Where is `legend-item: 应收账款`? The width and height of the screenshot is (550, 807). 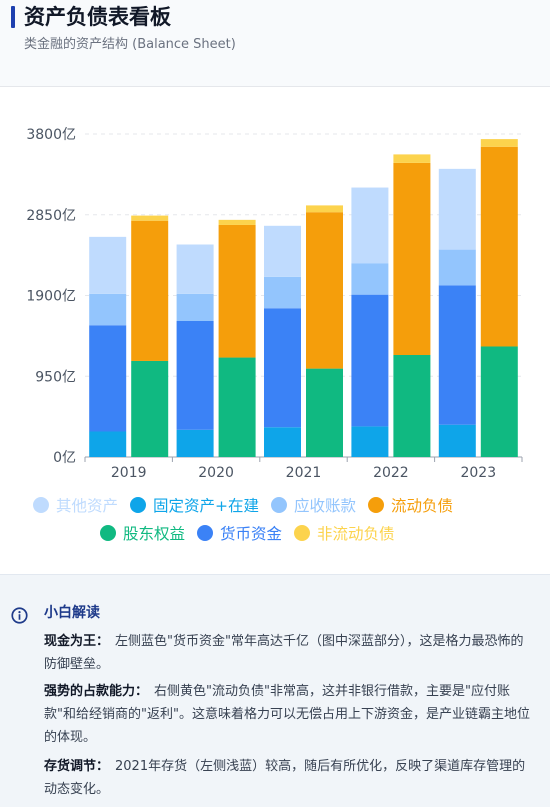 legend-item: 应收账款 is located at coordinates (313, 505).